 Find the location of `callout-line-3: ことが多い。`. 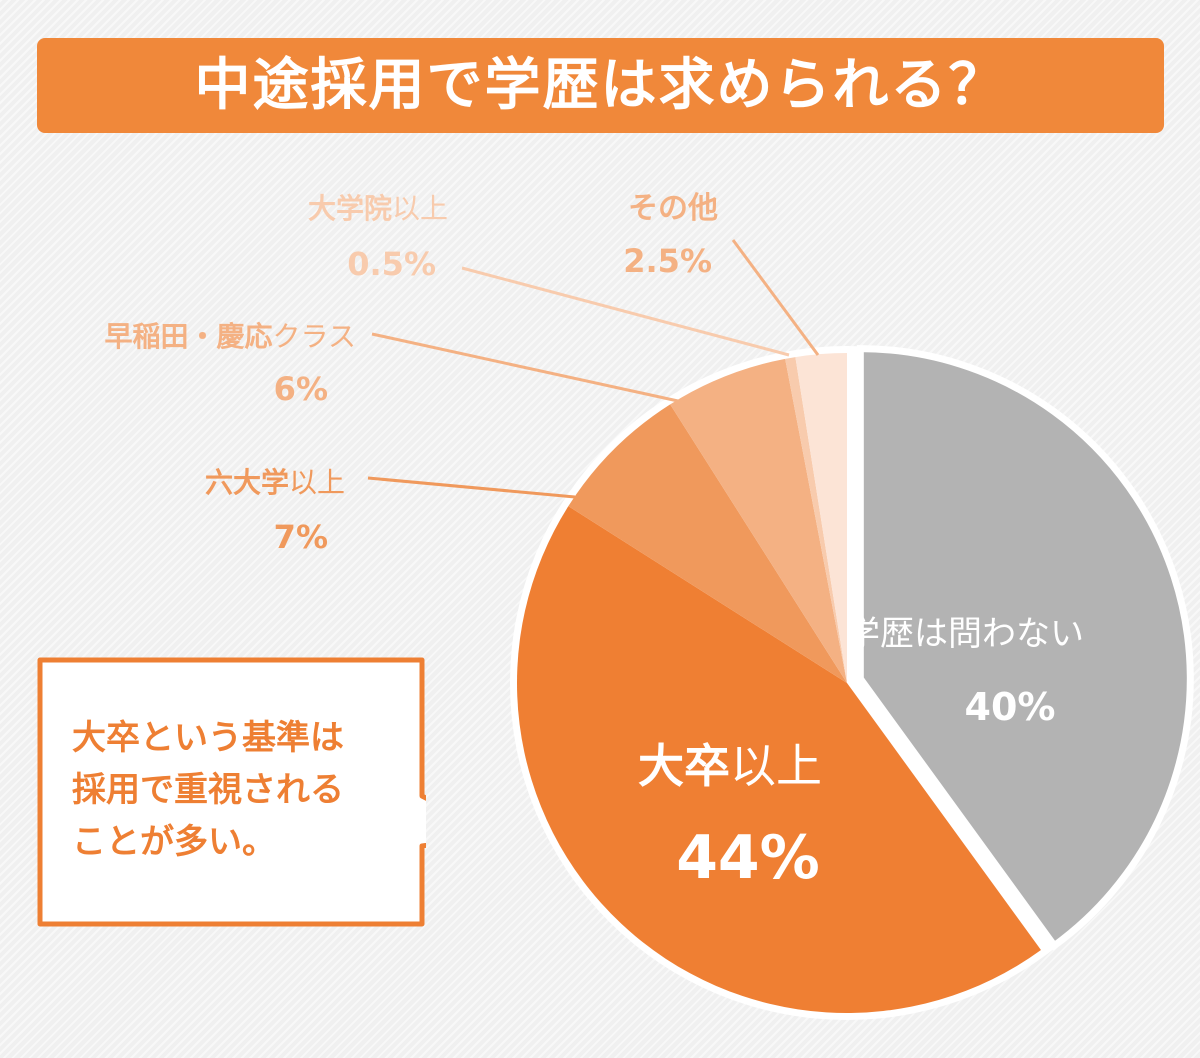

callout-line-3: ことが多い。 is located at coordinates (174, 842).